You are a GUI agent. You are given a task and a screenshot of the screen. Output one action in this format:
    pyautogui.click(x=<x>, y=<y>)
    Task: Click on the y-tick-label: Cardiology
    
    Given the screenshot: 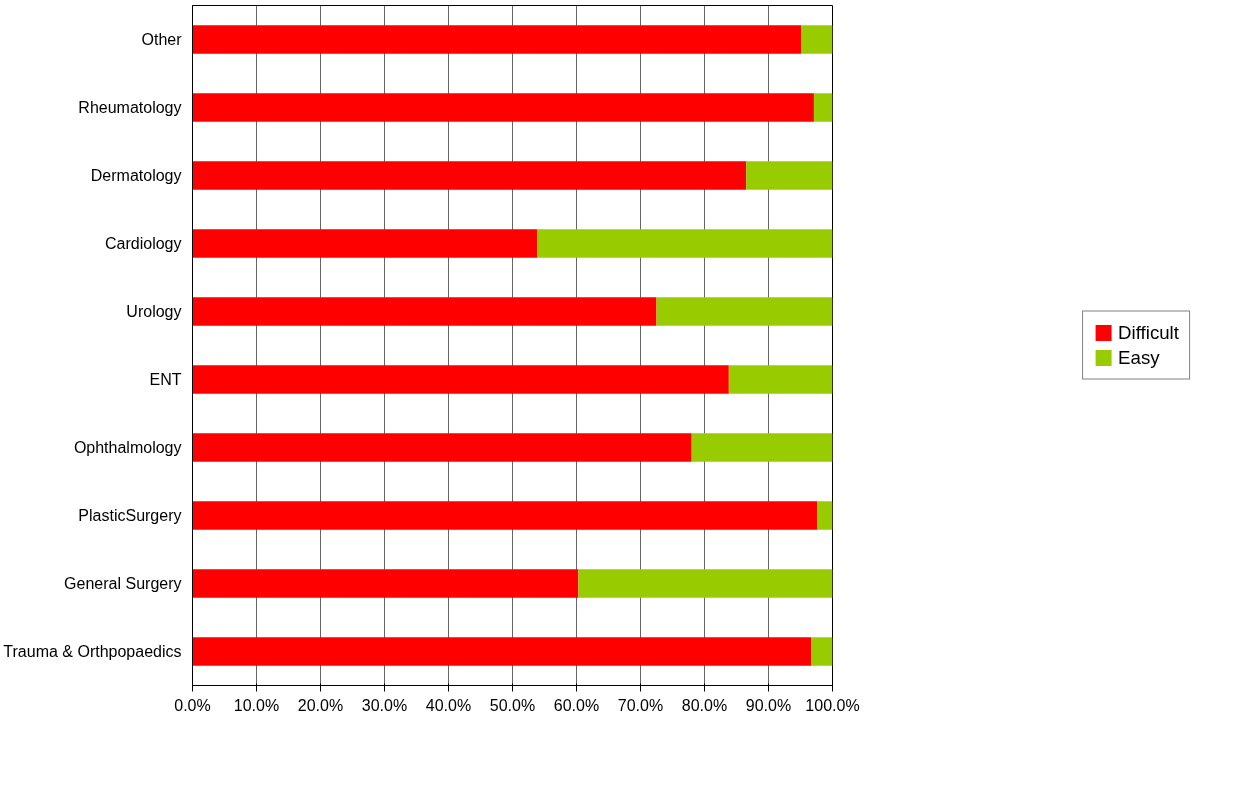 What is the action you would take?
    pyautogui.click(x=143, y=243)
    